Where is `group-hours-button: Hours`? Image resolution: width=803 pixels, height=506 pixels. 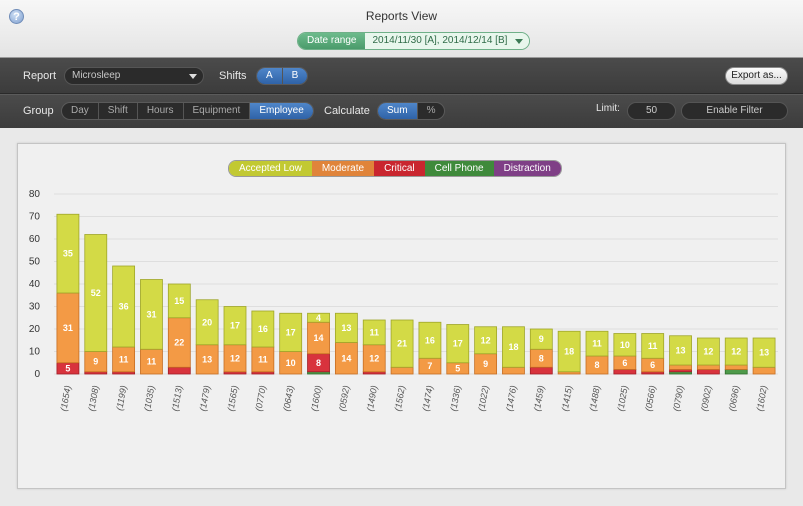
group-hours-button: Hours is located at coordinates (161, 111).